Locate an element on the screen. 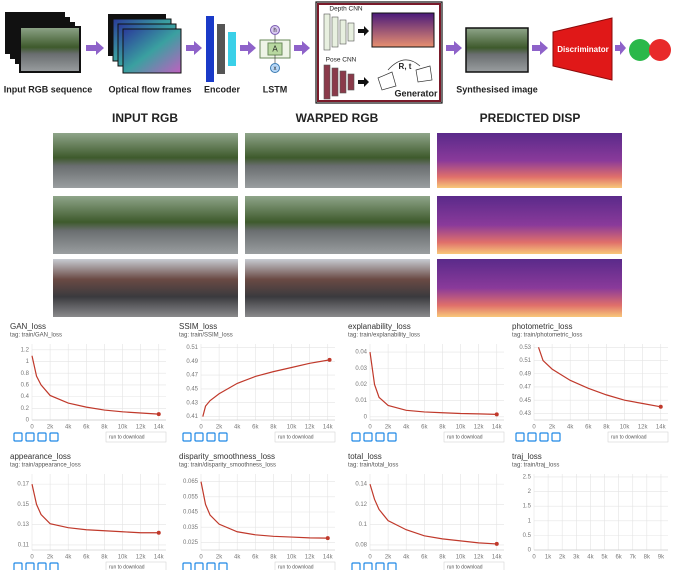 This screenshot has width=679, height=570. y-tick-label: 0.15 is located at coordinates (23, 505).